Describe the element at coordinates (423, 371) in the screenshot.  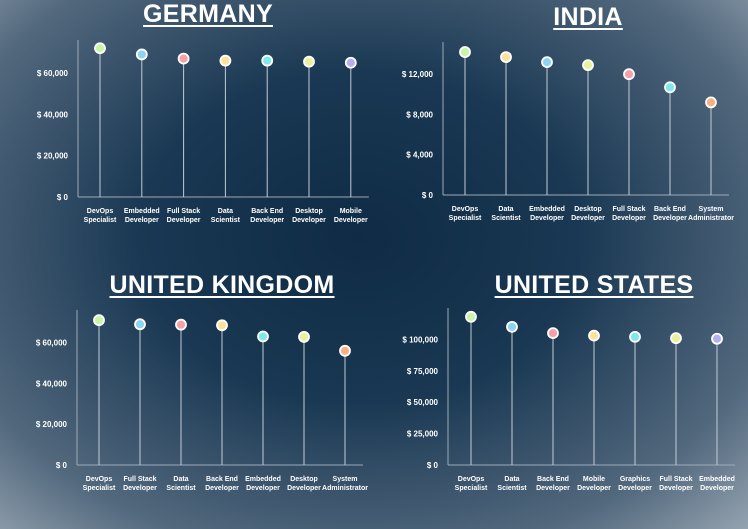
I see `y-tick-label: $ 75,000` at that location.